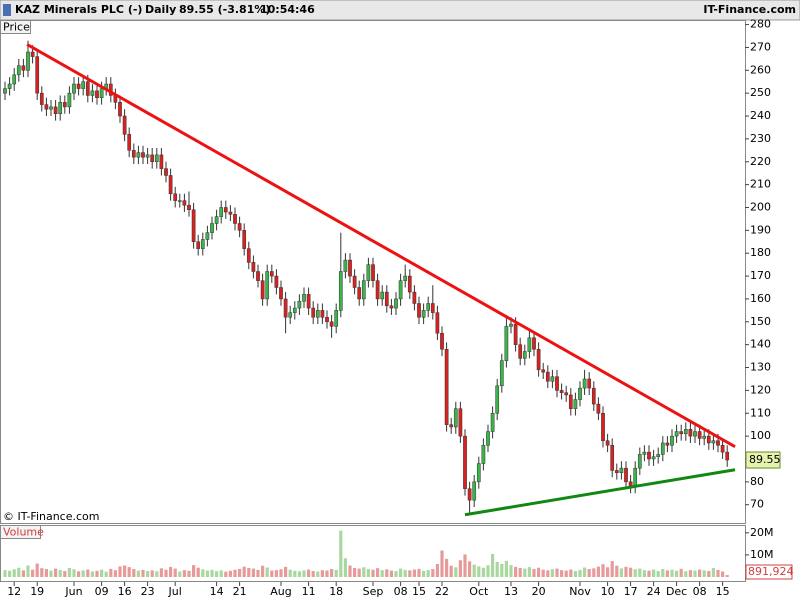  I want to click on y-tick-label: 220, so click(760, 161).